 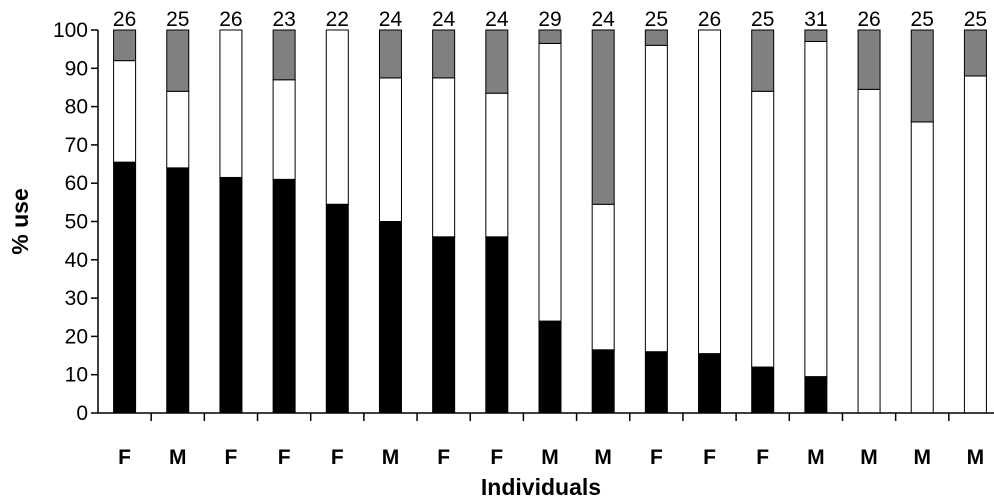 I want to click on y-tick-label: 20, so click(x=76, y=336).